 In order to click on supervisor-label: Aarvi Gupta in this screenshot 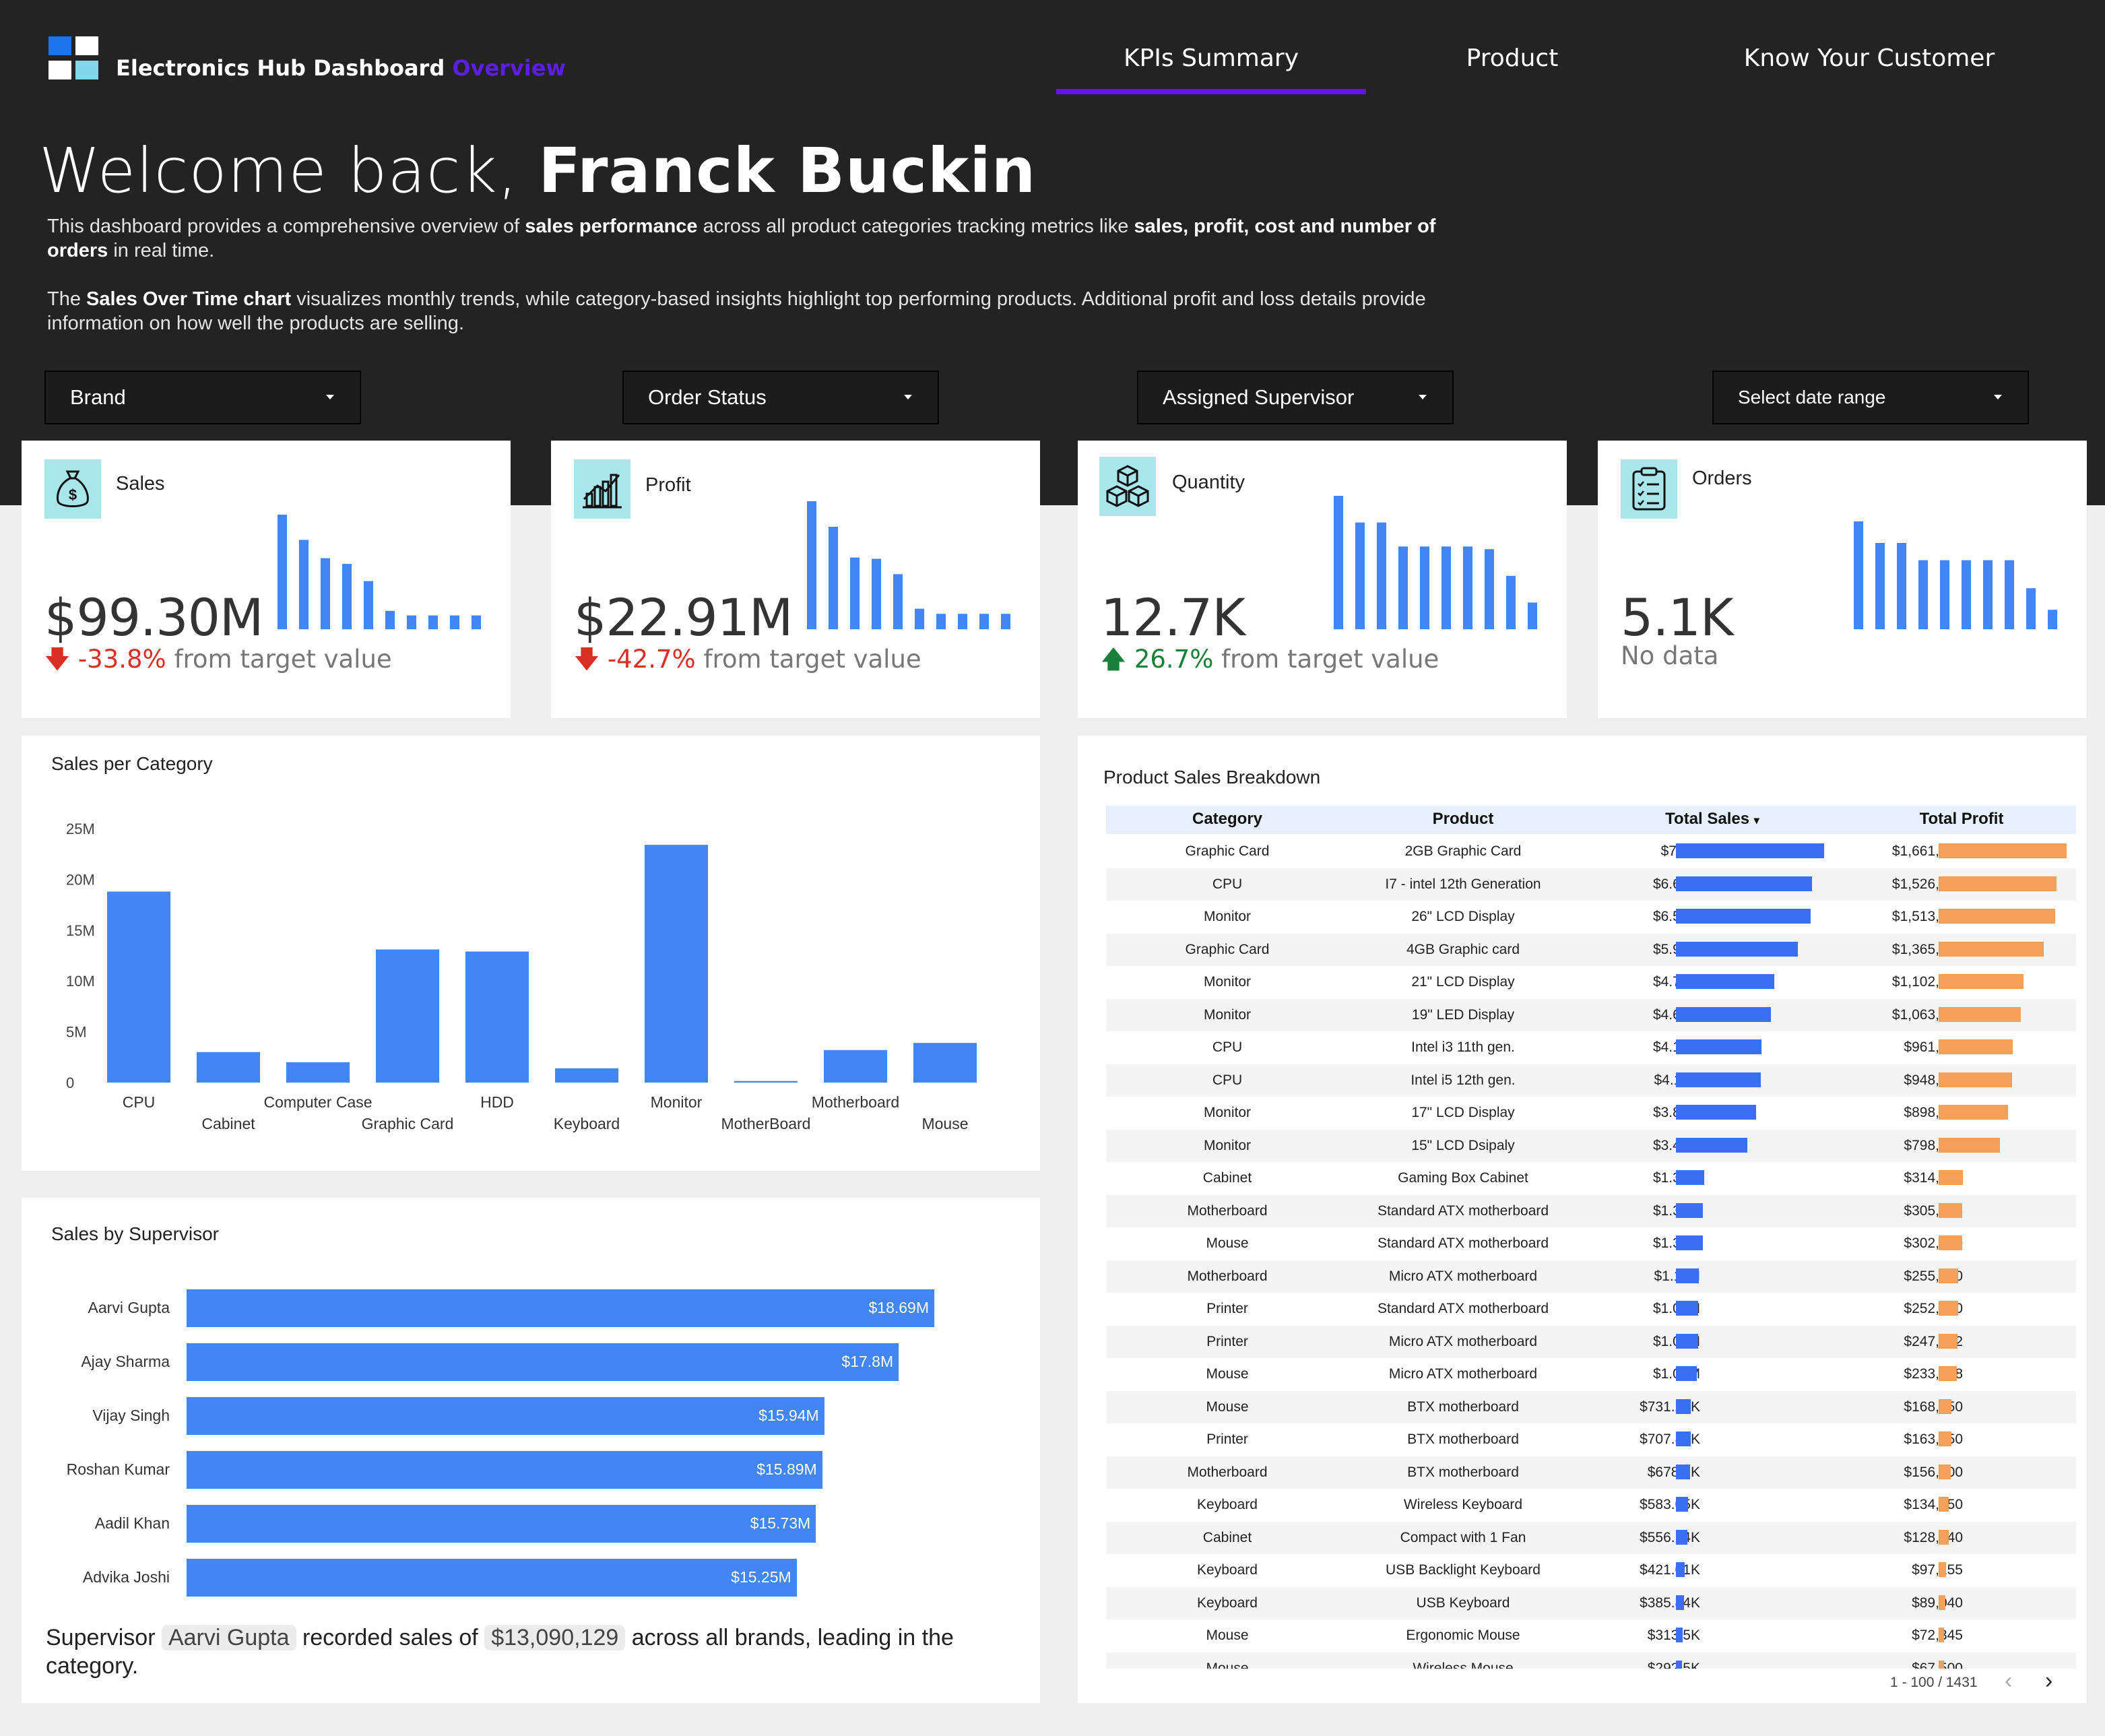, I will do `click(129, 1307)`.